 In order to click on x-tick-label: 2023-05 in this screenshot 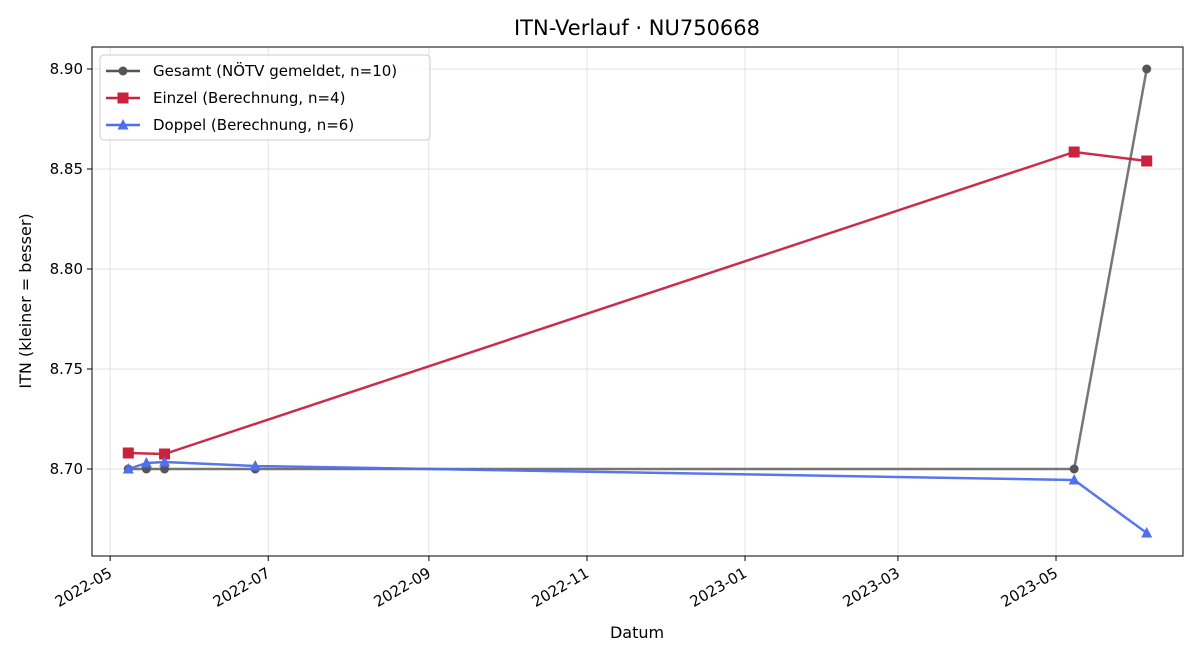, I will do `click(1029, 587)`.